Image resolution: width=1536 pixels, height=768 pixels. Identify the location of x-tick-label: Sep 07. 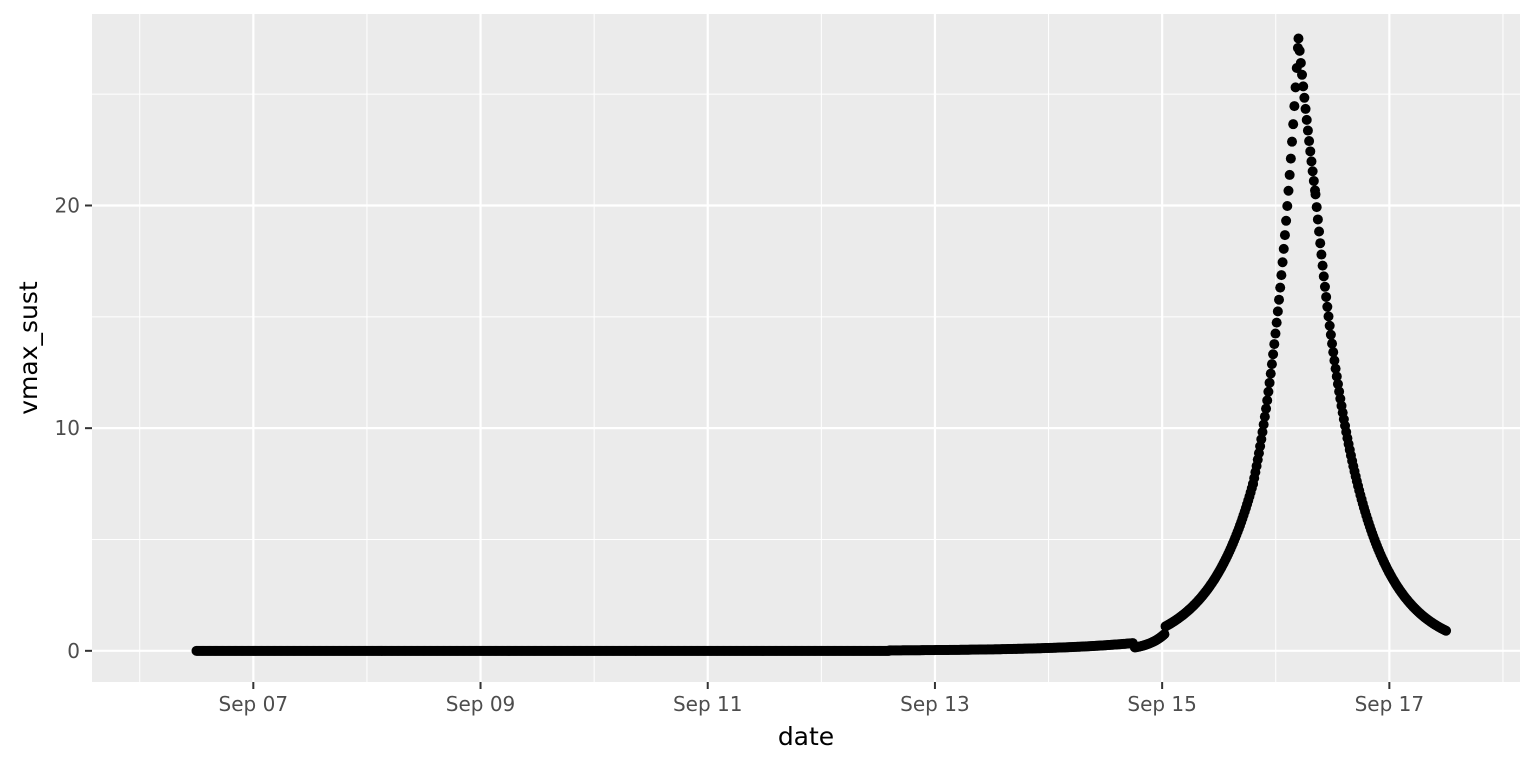
(254, 704).